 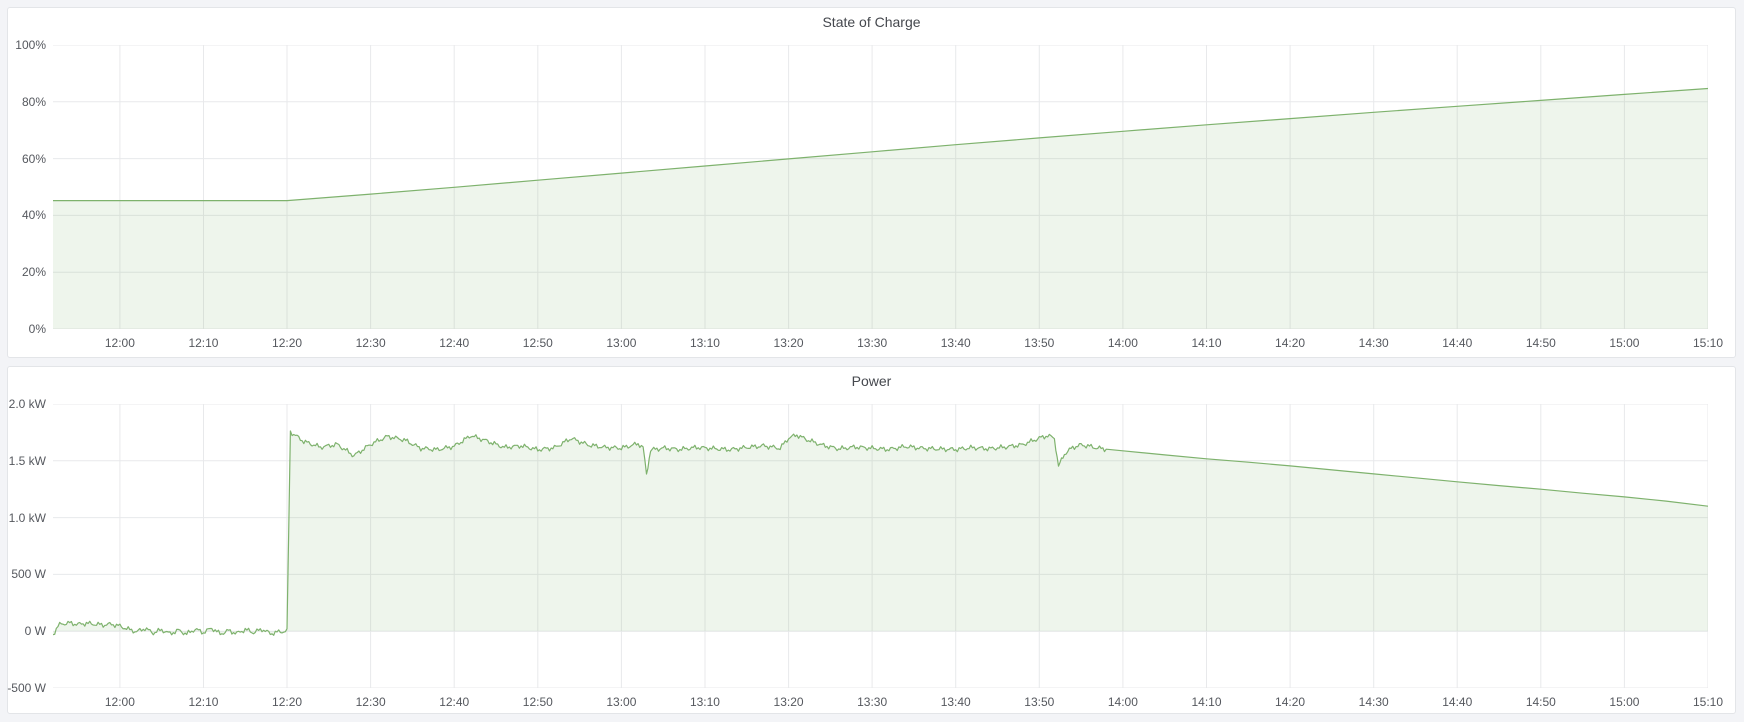 I want to click on y-tick-label: 20%, so click(x=33, y=272).